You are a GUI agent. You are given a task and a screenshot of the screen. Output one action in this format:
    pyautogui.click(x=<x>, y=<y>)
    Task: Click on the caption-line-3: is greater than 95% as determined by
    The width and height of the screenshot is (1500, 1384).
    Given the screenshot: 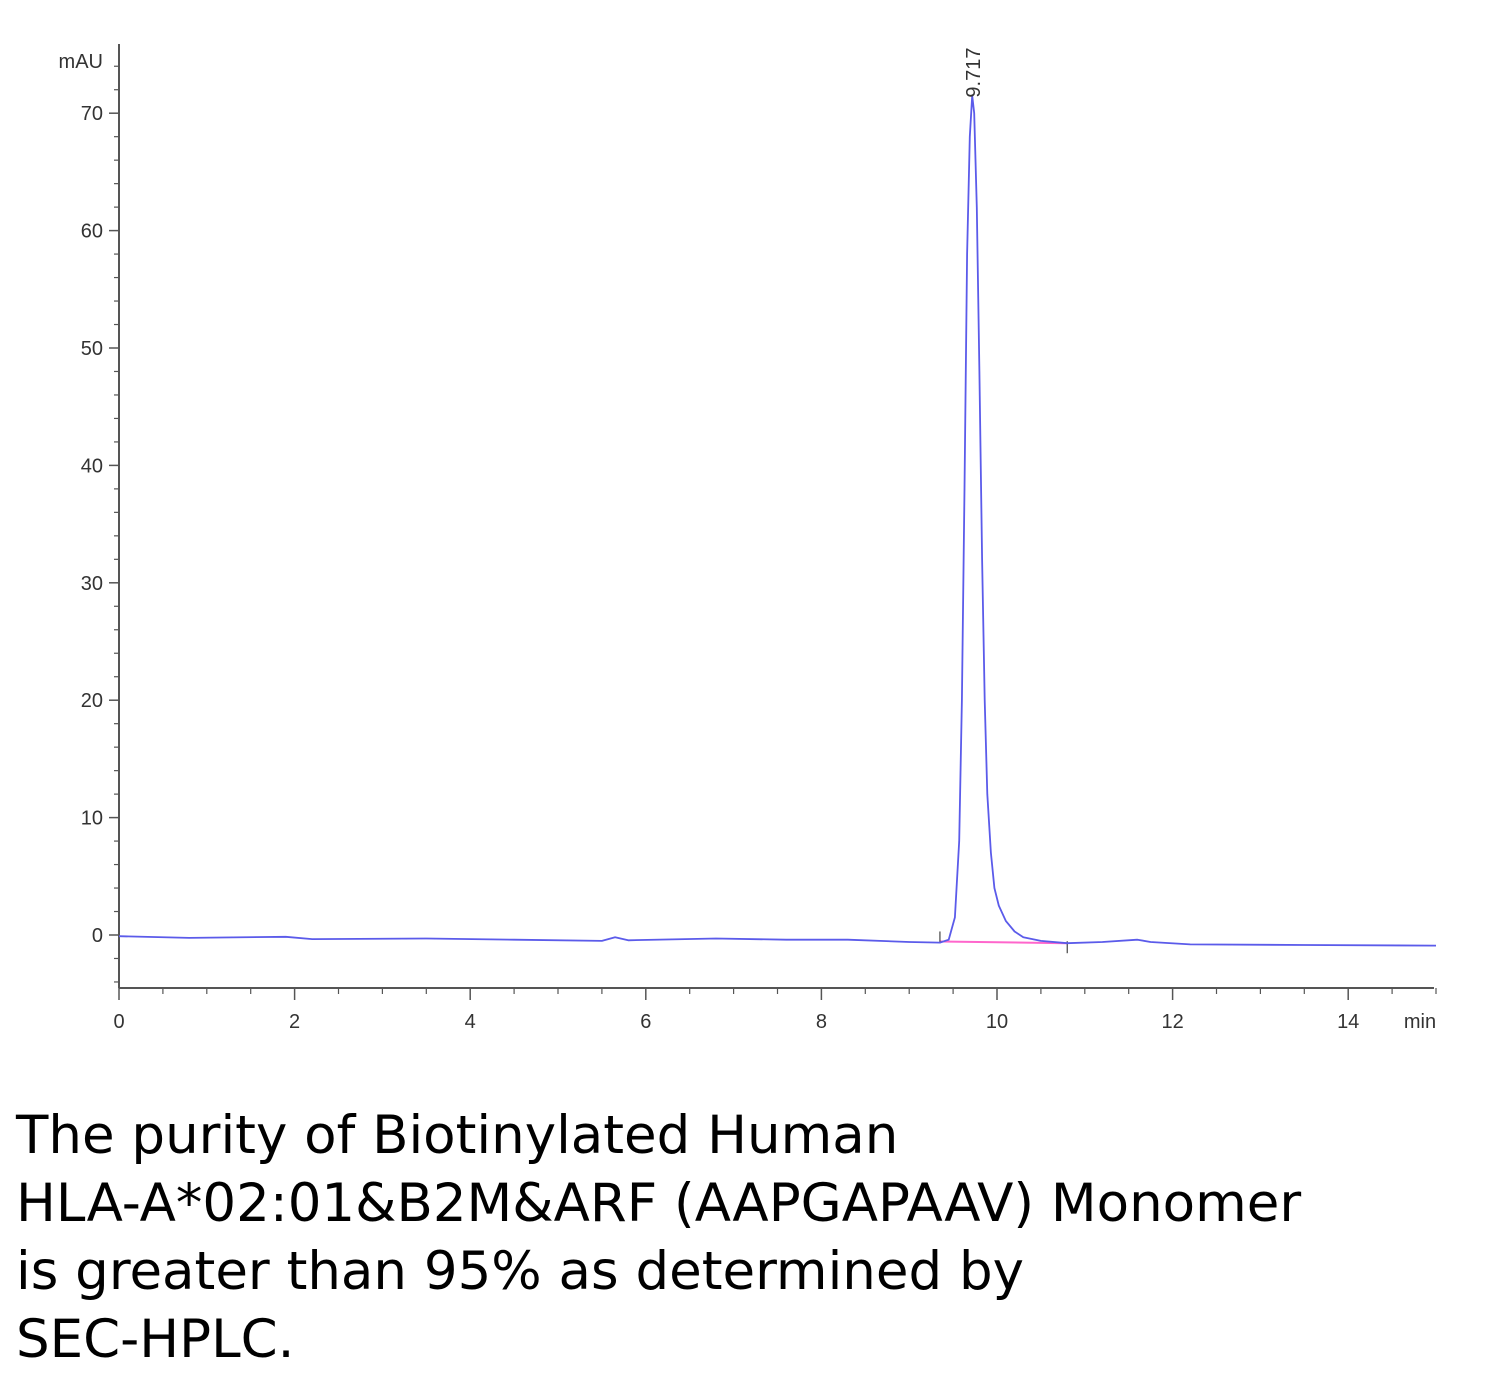 What is the action you would take?
    pyautogui.click(x=520, y=1271)
    